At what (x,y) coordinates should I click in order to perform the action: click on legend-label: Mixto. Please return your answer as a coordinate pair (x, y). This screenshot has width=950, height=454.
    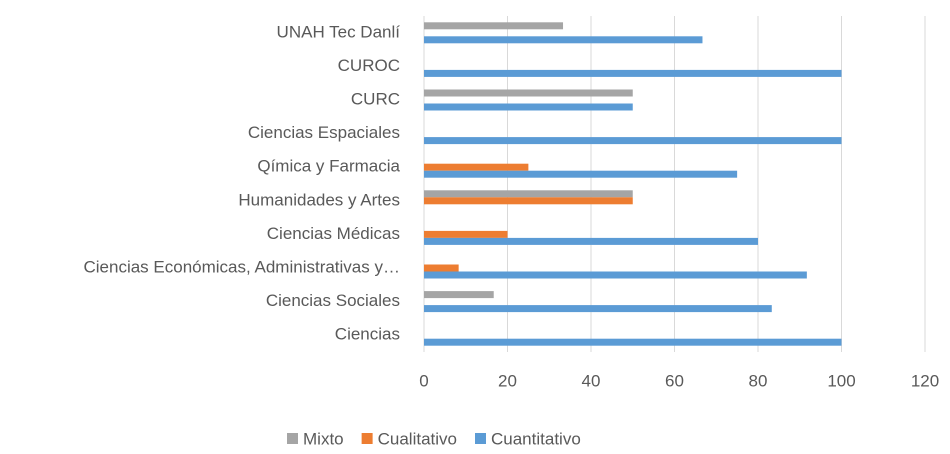
    Looking at the image, I should click on (323, 438).